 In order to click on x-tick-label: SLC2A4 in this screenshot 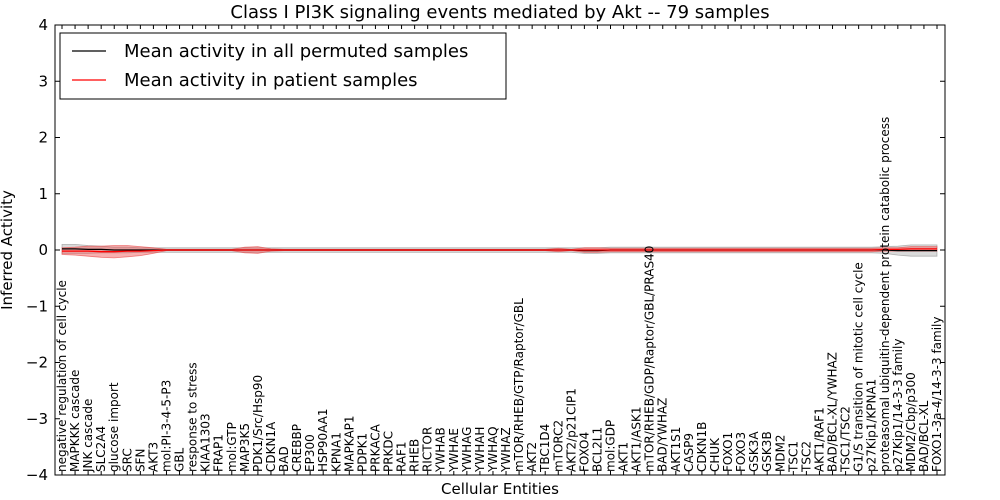, I will do `click(101, 449)`.